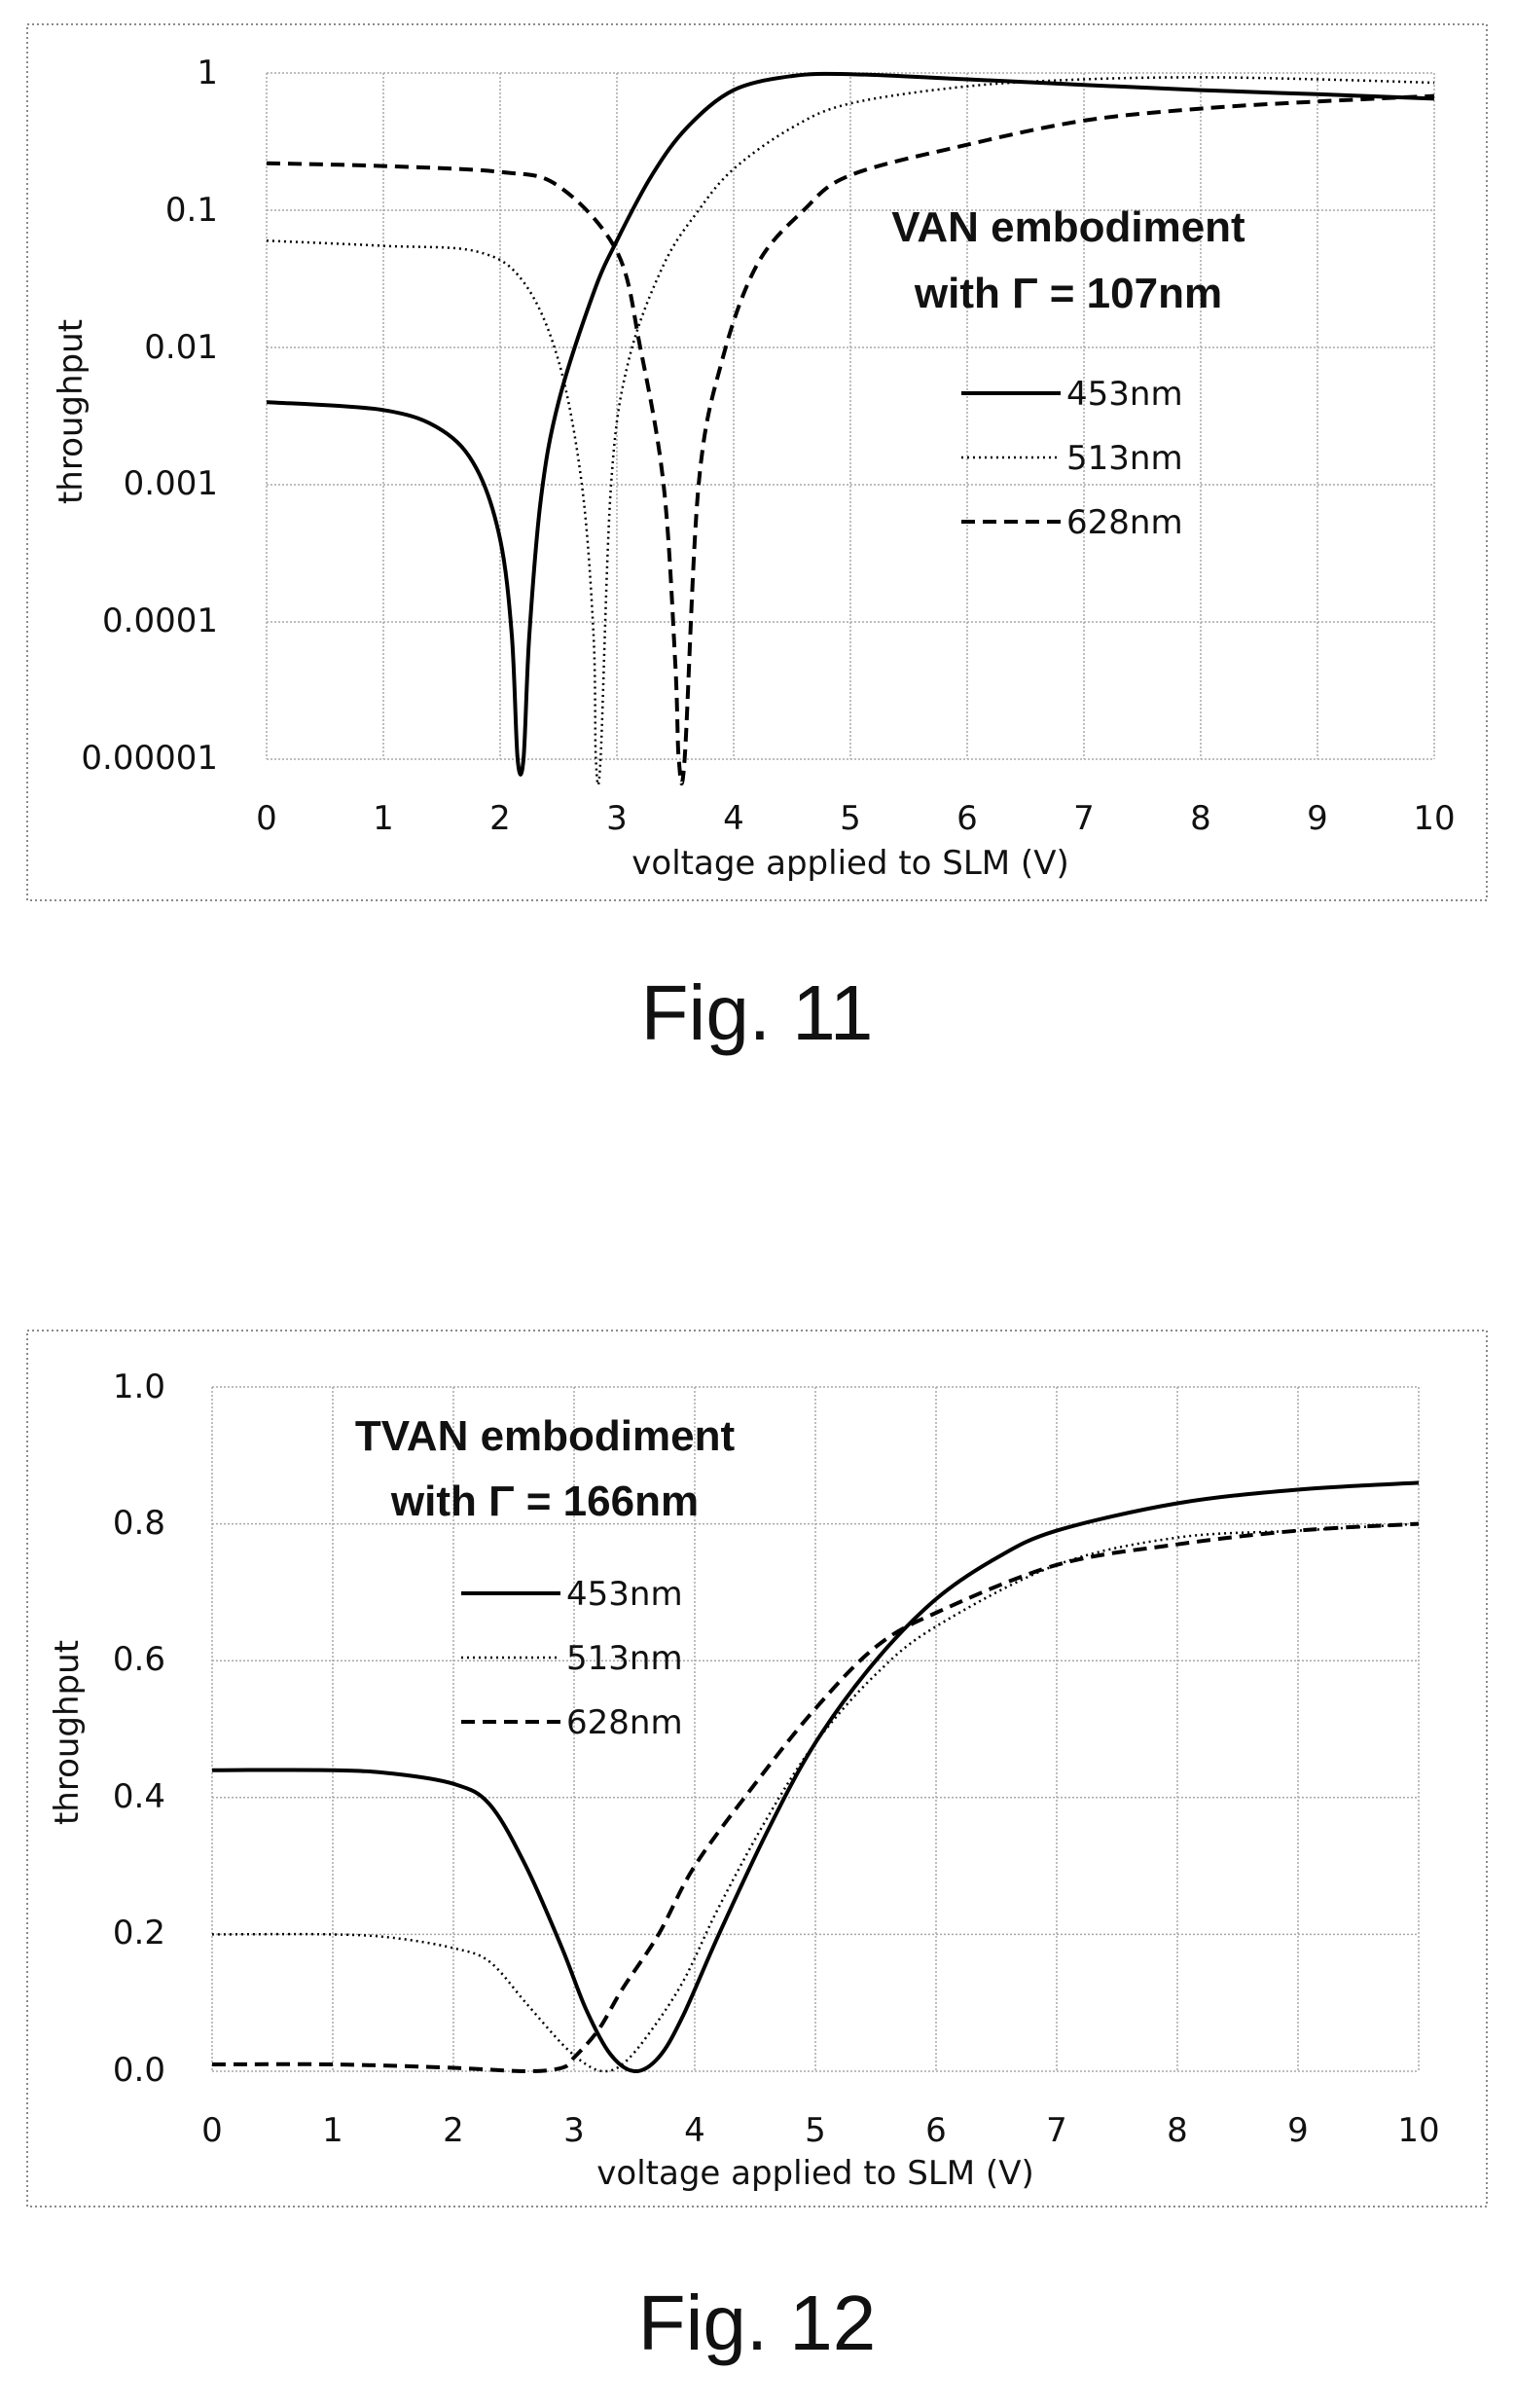 The image size is (1515, 2408). I want to click on y-tick-label: 0.001, so click(171, 483).